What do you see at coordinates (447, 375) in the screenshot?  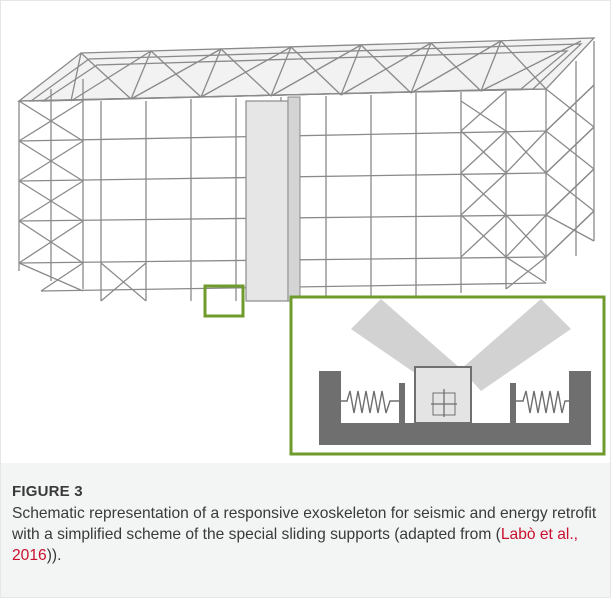 I see `sliding-support-detail` at bounding box center [447, 375].